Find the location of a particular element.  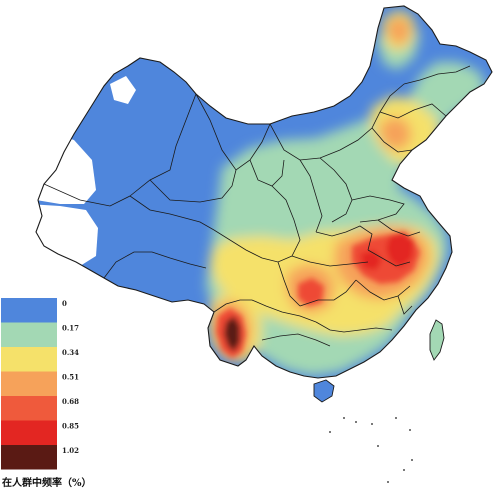

no-data-zone-north is located at coordinates (123, 90).